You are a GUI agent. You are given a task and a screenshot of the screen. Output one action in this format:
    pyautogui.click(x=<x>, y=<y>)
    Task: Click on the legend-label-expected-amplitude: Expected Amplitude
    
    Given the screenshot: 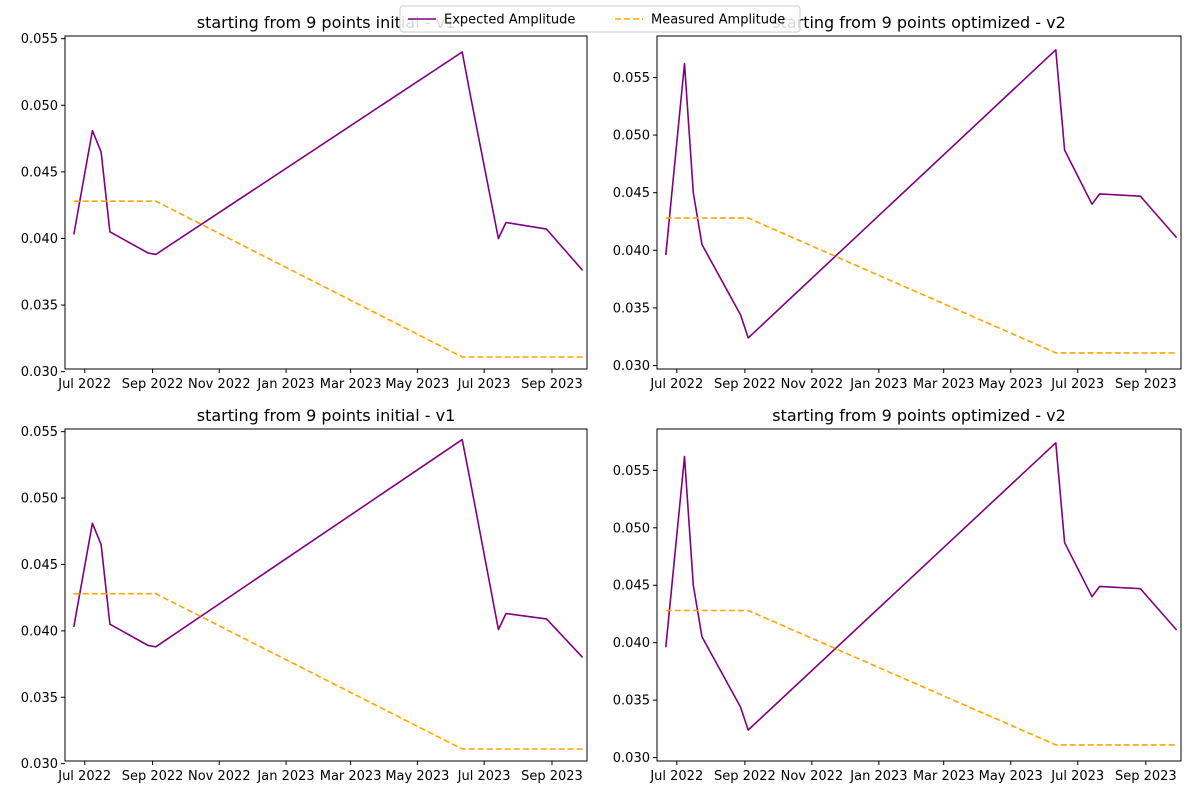 What is the action you would take?
    pyautogui.click(x=509, y=20)
    